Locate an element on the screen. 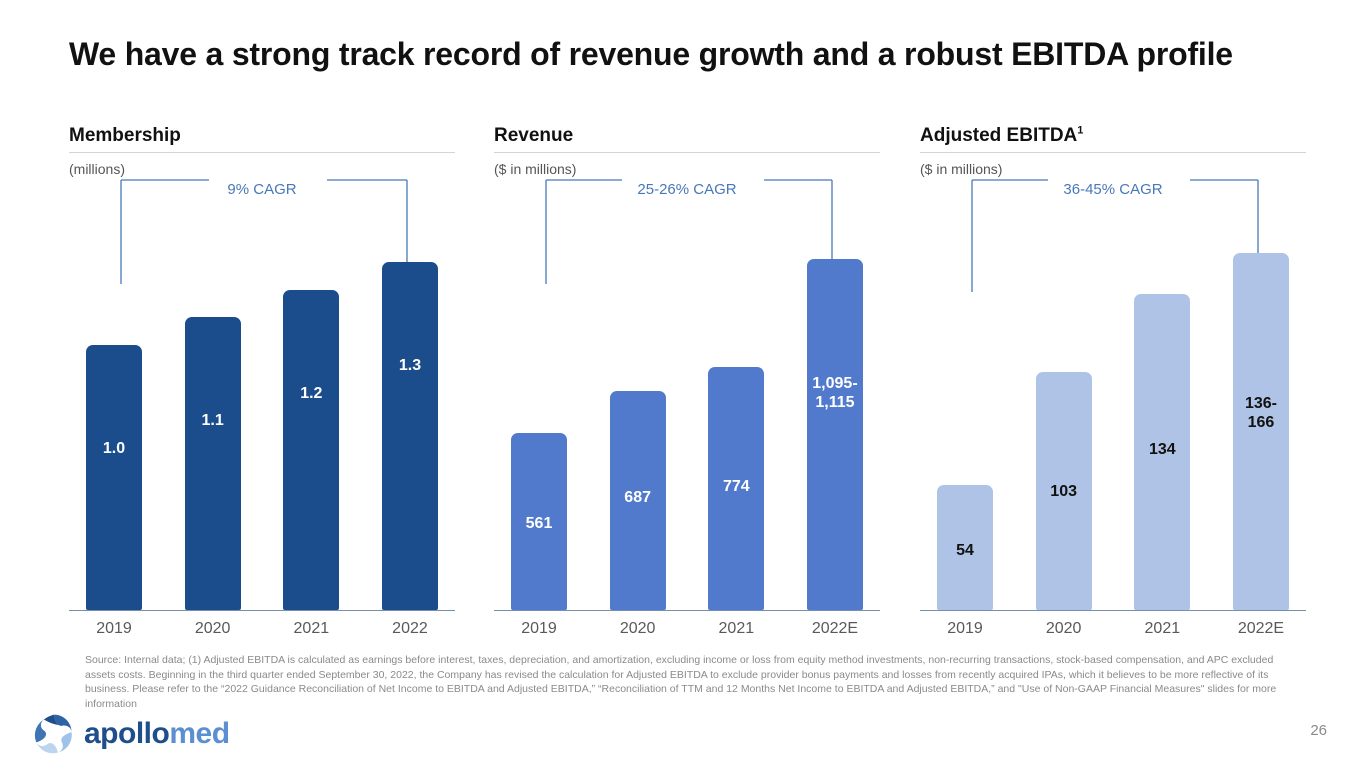 The image size is (1365, 768). bar-slot: 1.3 is located at coordinates (410, 423).